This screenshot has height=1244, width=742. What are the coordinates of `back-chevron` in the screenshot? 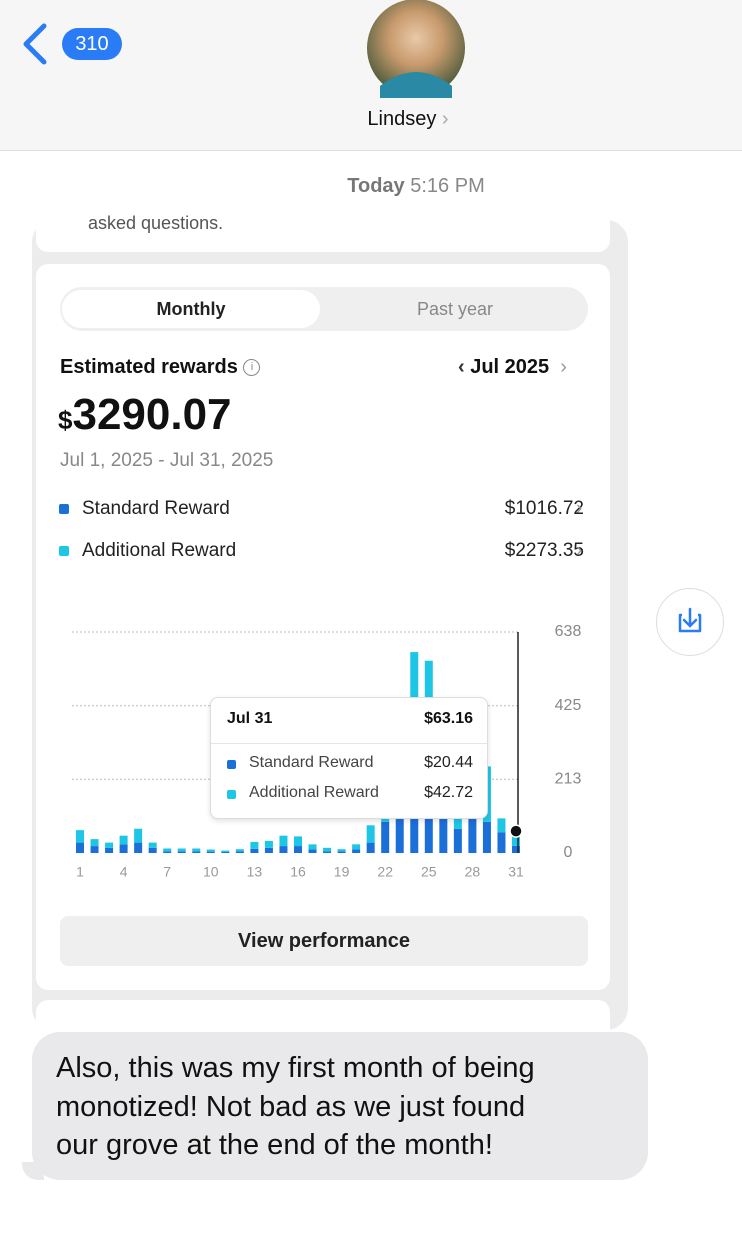 It's located at (35, 44).